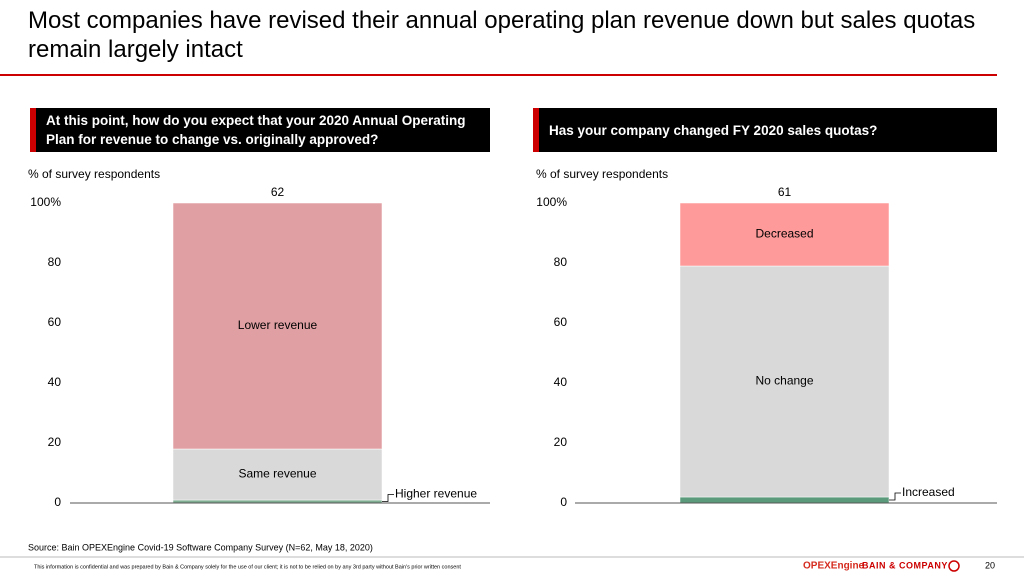 Image resolution: width=1024 pixels, height=577 pixels. Describe the element at coordinates (436, 494) in the screenshot. I see `segment-label: Higher revenue` at that location.